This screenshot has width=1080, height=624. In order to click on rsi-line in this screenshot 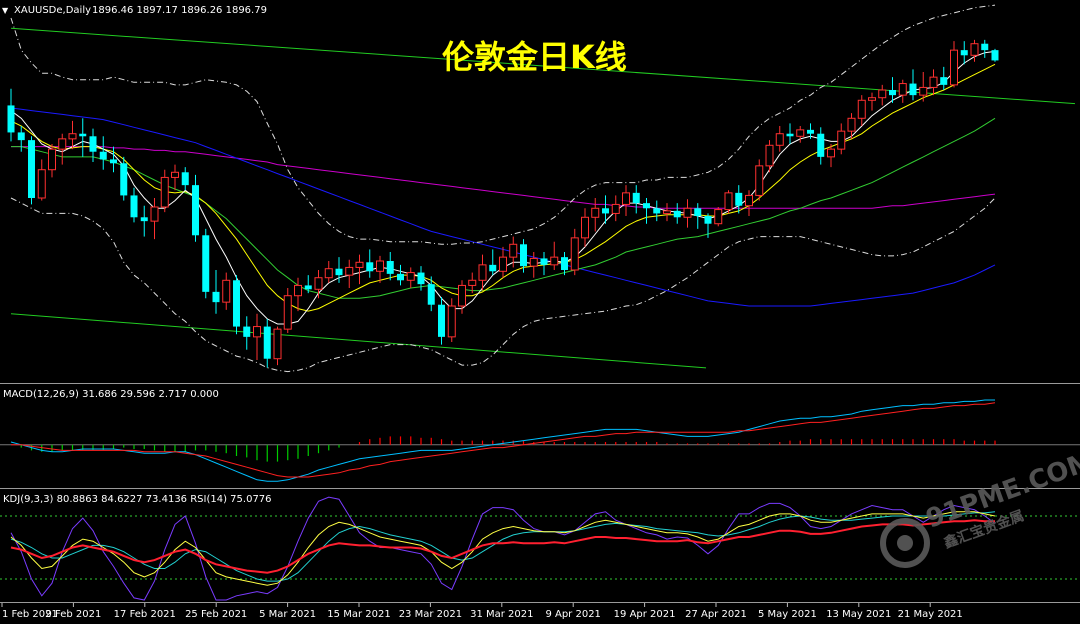, I will do `click(502, 546)`.